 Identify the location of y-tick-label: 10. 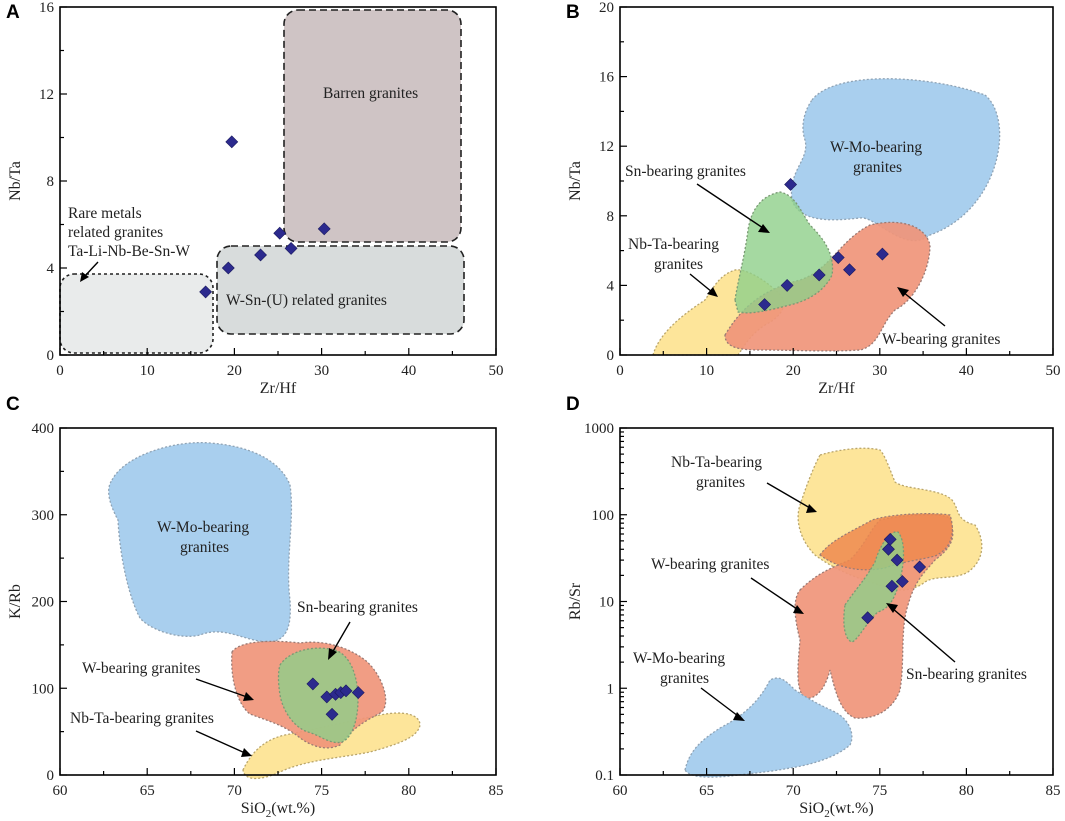
(606, 603).